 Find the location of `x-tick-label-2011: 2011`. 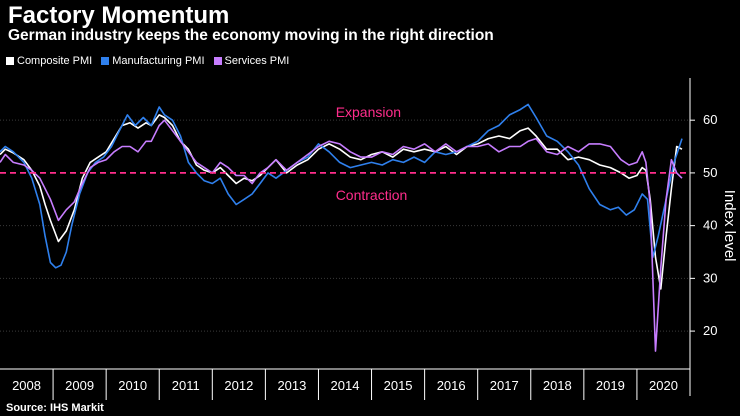

x-tick-label-2011: 2011 is located at coordinates (186, 385).